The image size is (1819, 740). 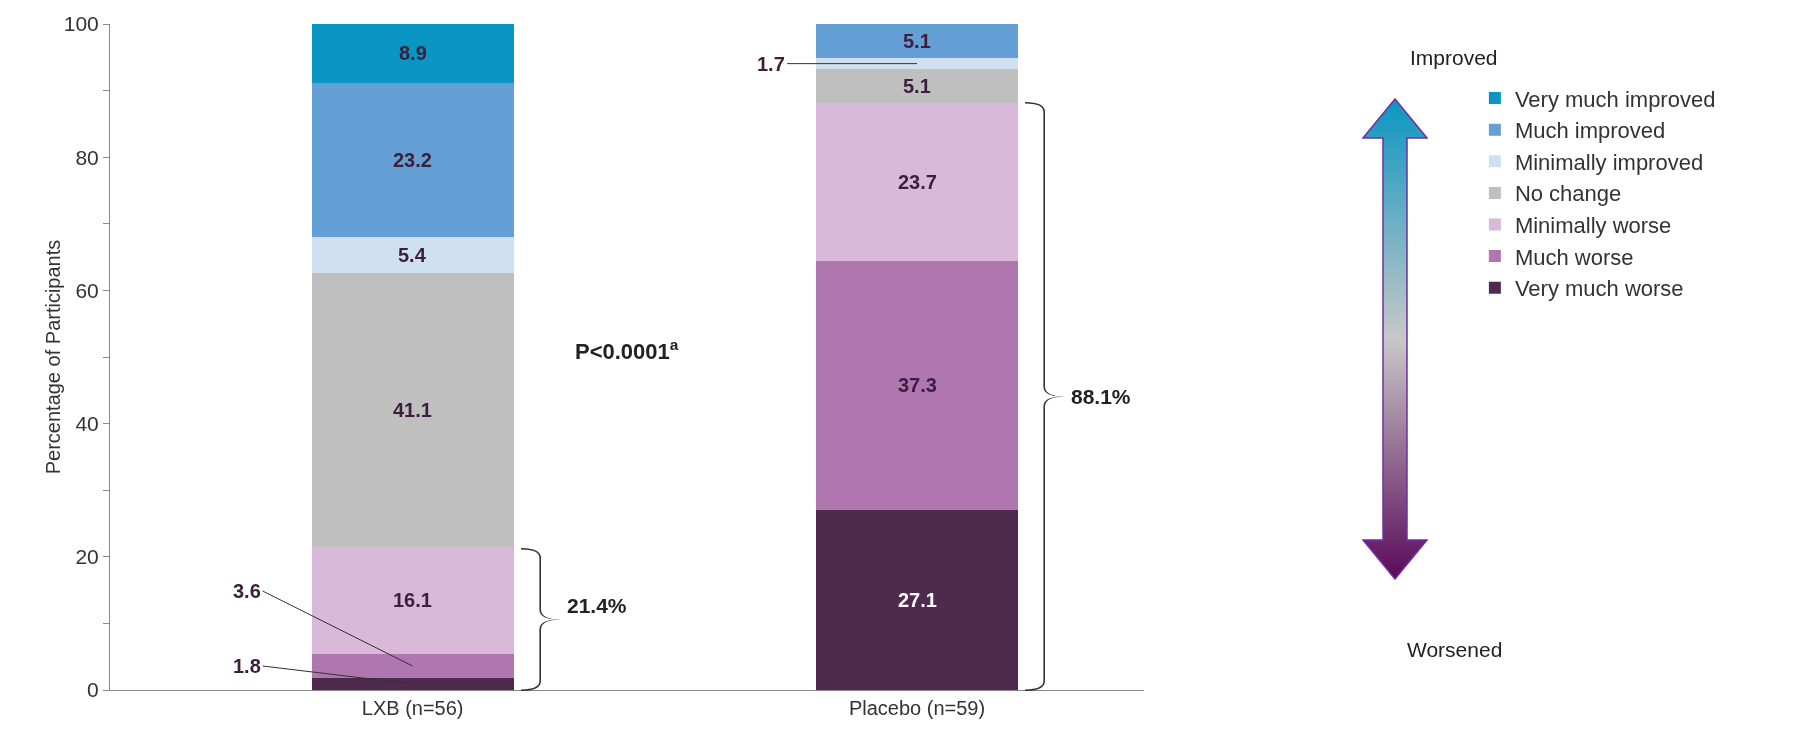 What do you see at coordinates (1574, 257) in the screenshot?
I see `legend-label: Much worse` at bounding box center [1574, 257].